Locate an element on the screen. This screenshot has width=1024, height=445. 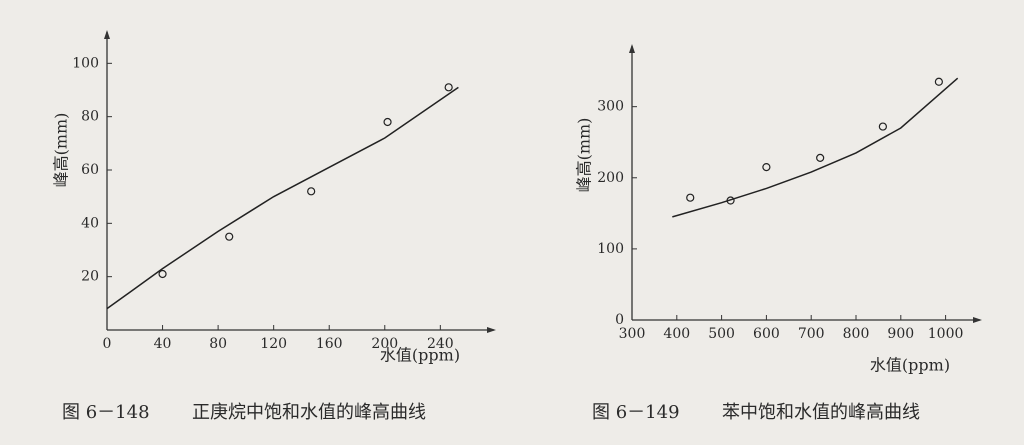
y-tick-label: 20 is located at coordinates (90, 277).